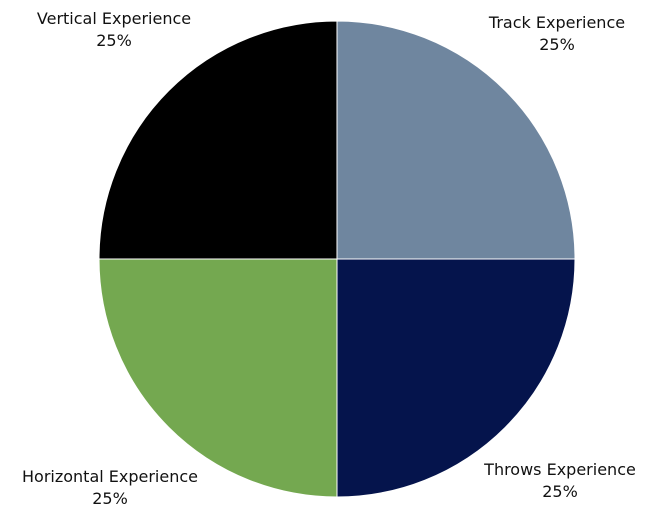 The height and width of the screenshot is (510, 653). What do you see at coordinates (560, 491) in the screenshot?
I see `slice-percent-throws-experience: 25%` at bounding box center [560, 491].